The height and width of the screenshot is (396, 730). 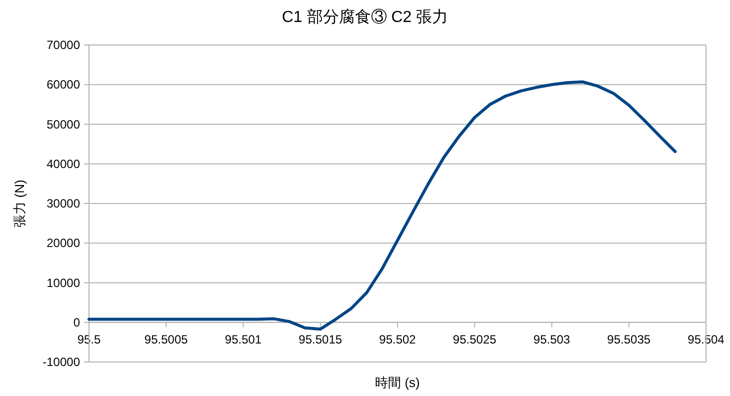 I want to click on y-tick-label: 50000, so click(x=63, y=124).